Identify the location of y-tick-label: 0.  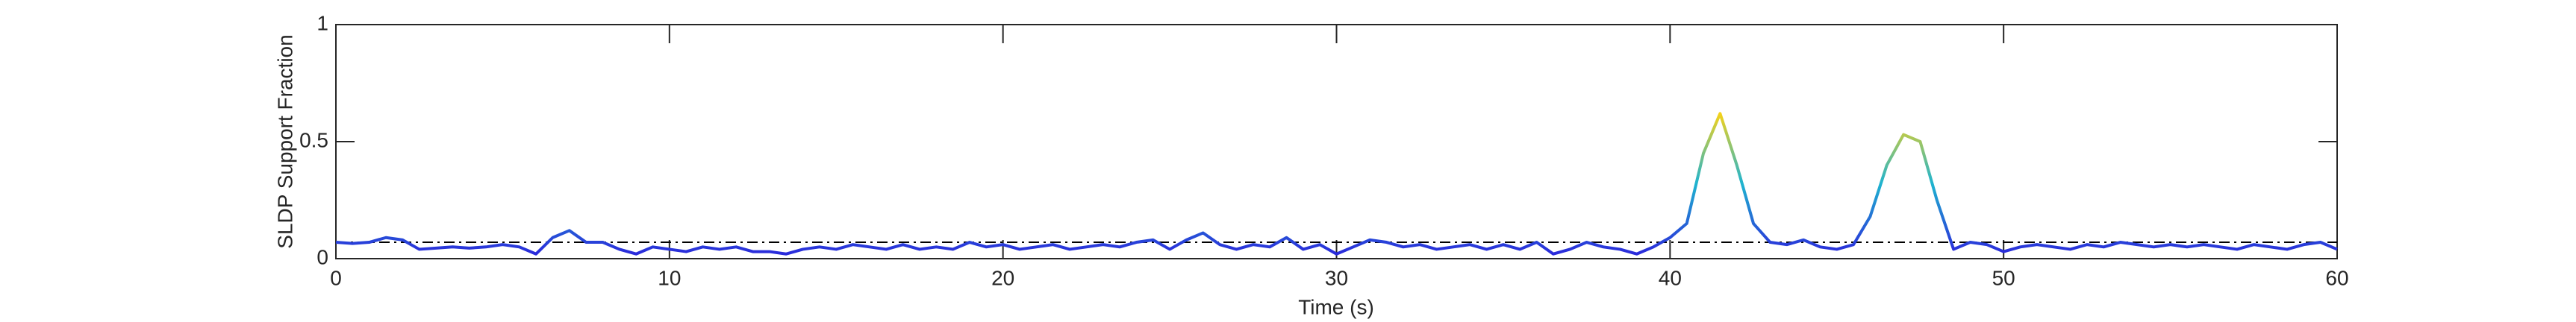
(322, 256).